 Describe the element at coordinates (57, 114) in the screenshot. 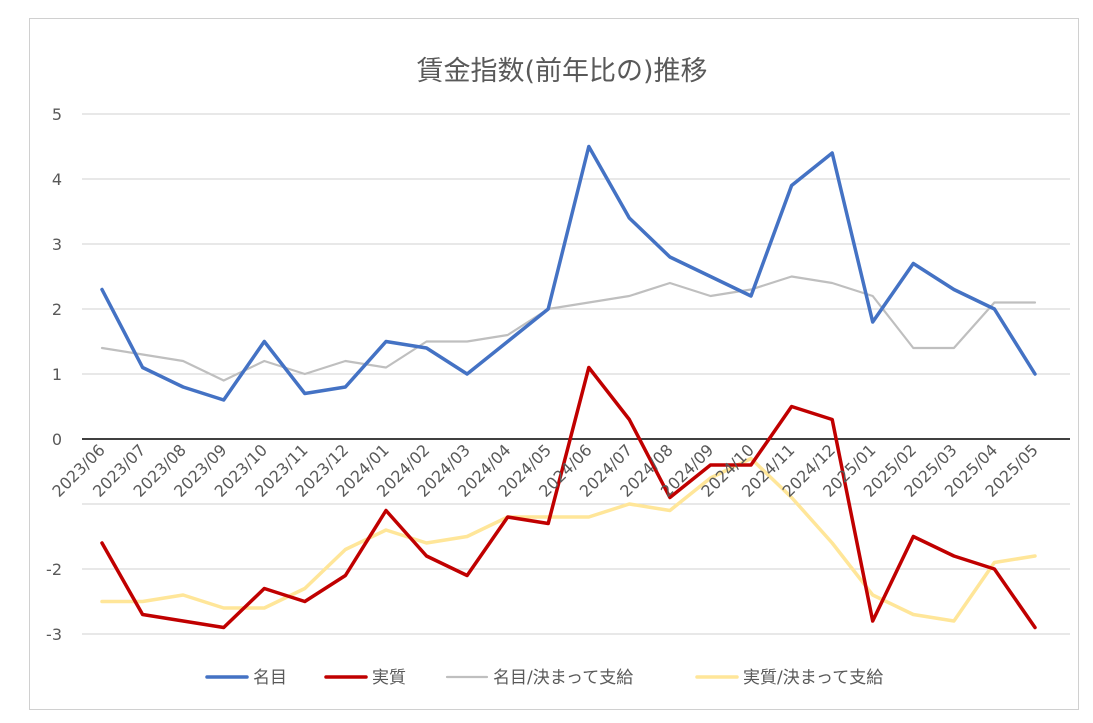

I see `y-tick-label: 5` at that location.